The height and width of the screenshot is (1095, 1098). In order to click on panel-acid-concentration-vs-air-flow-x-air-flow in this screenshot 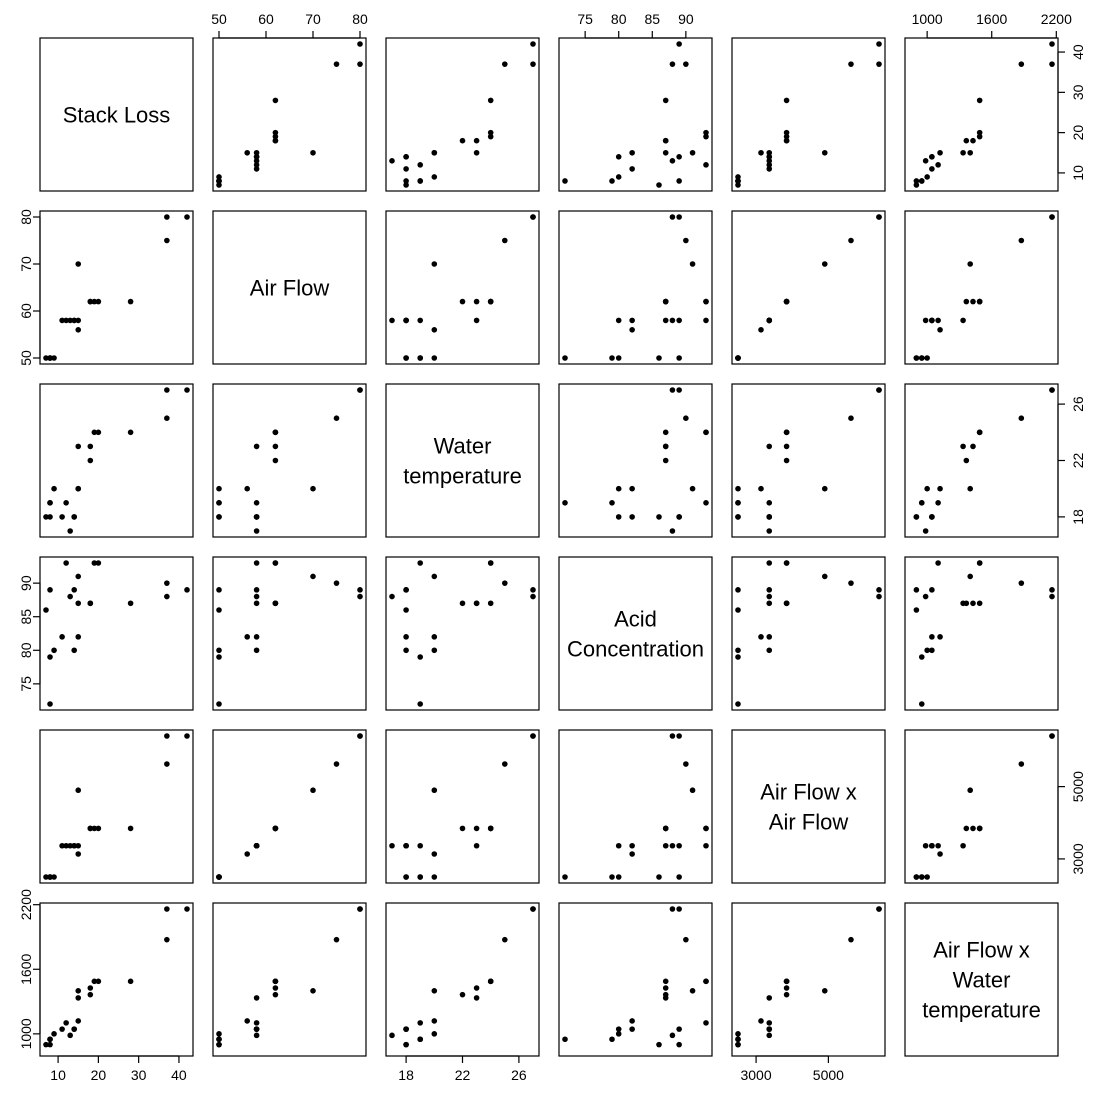, I will do `click(808, 633)`.